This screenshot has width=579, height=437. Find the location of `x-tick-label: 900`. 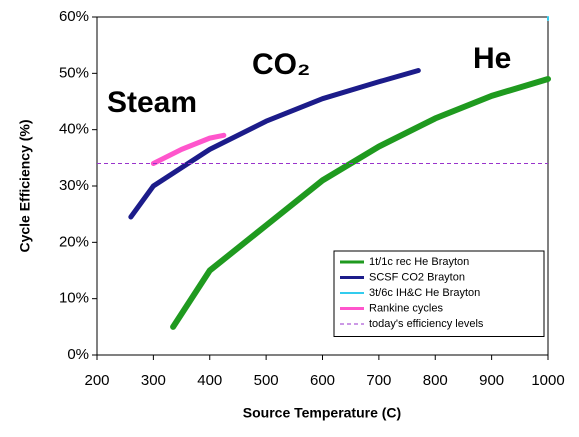

x-tick-label: 900 is located at coordinates (491, 380).